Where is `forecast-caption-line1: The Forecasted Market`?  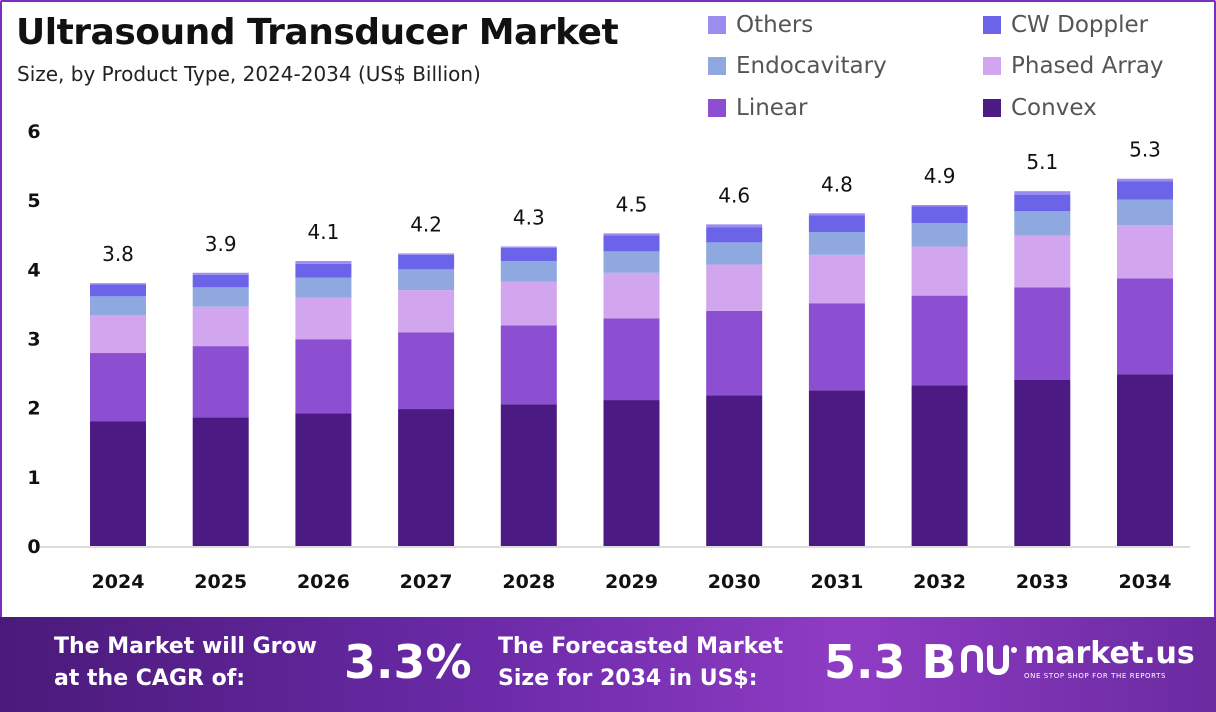 forecast-caption-line1: The Forecasted Market is located at coordinates (641, 646).